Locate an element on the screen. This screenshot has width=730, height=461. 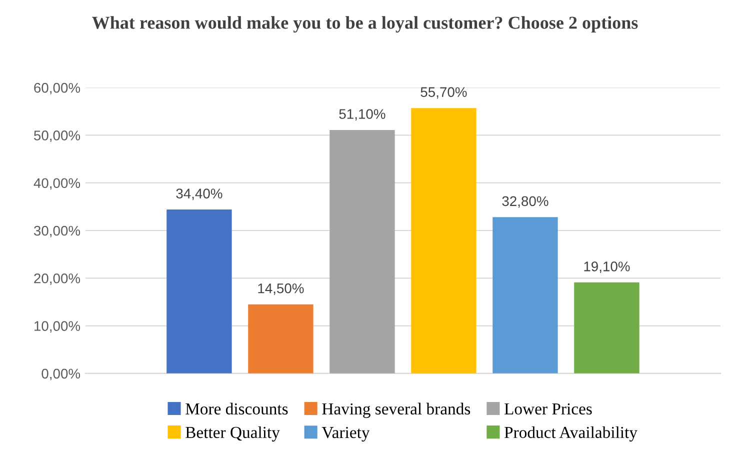
data-label: 34,40% is located at coordinates (199, 194).